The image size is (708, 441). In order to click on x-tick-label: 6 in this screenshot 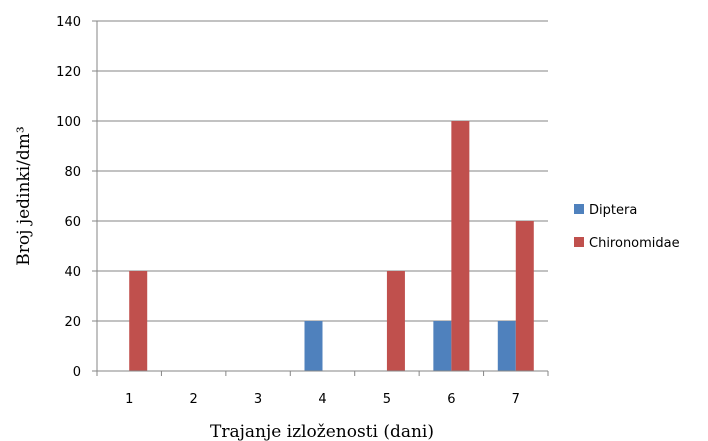, I will do `click(451, 399)`.